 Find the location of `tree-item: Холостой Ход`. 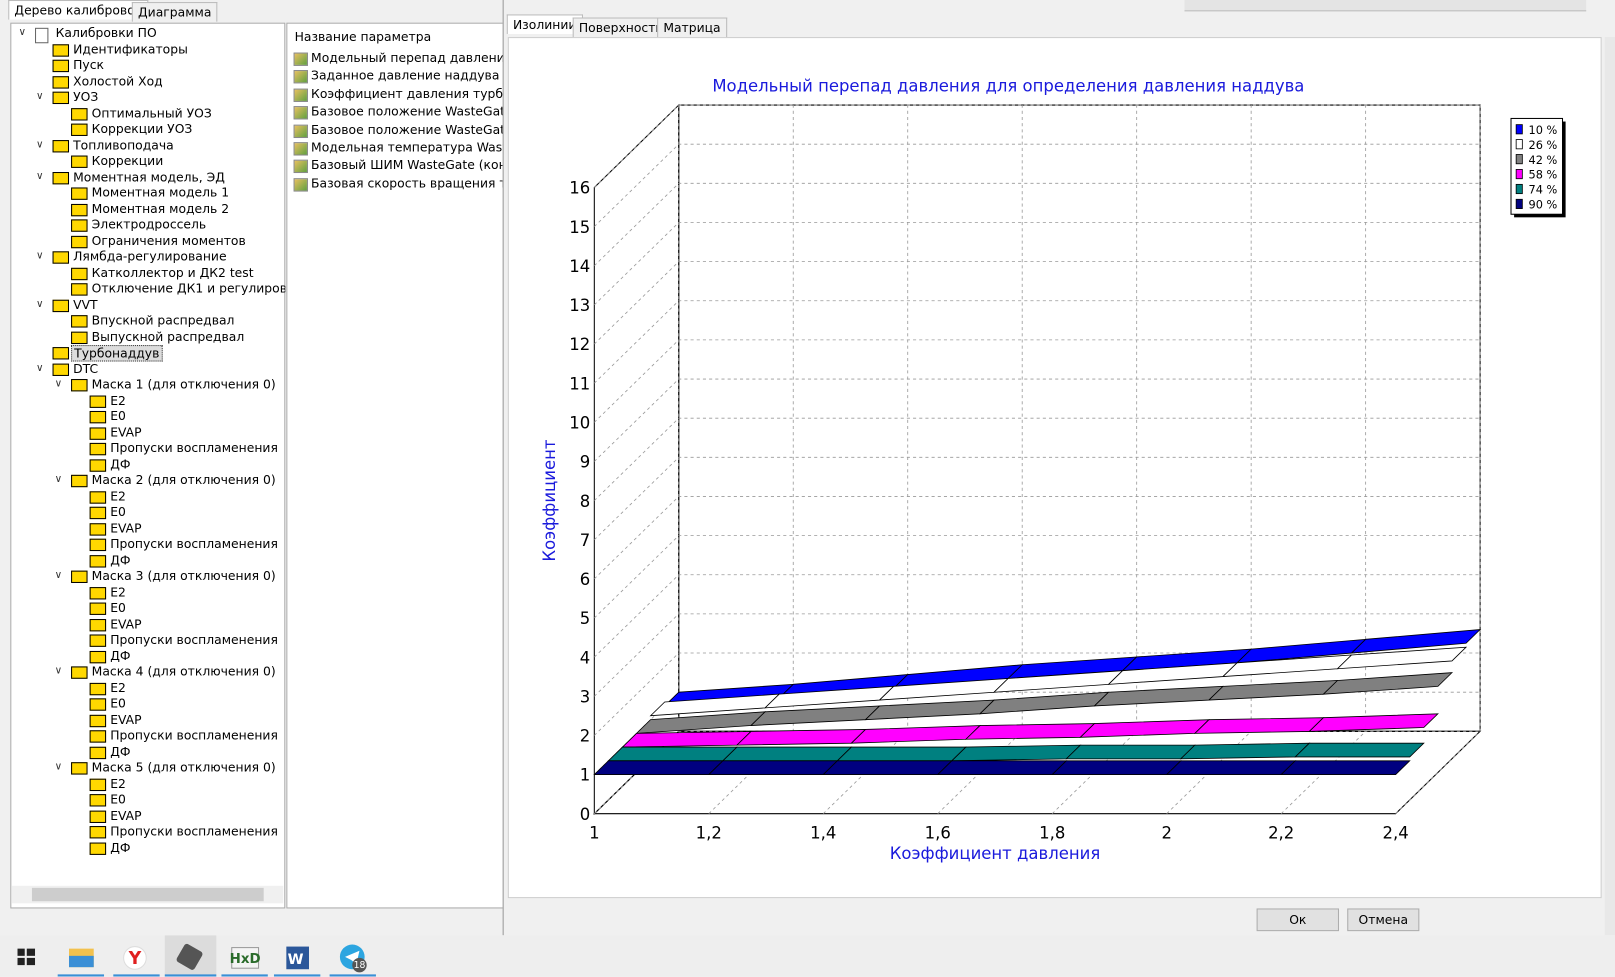

tree-item: Холостой Ход is located at coordinates (118, 81).